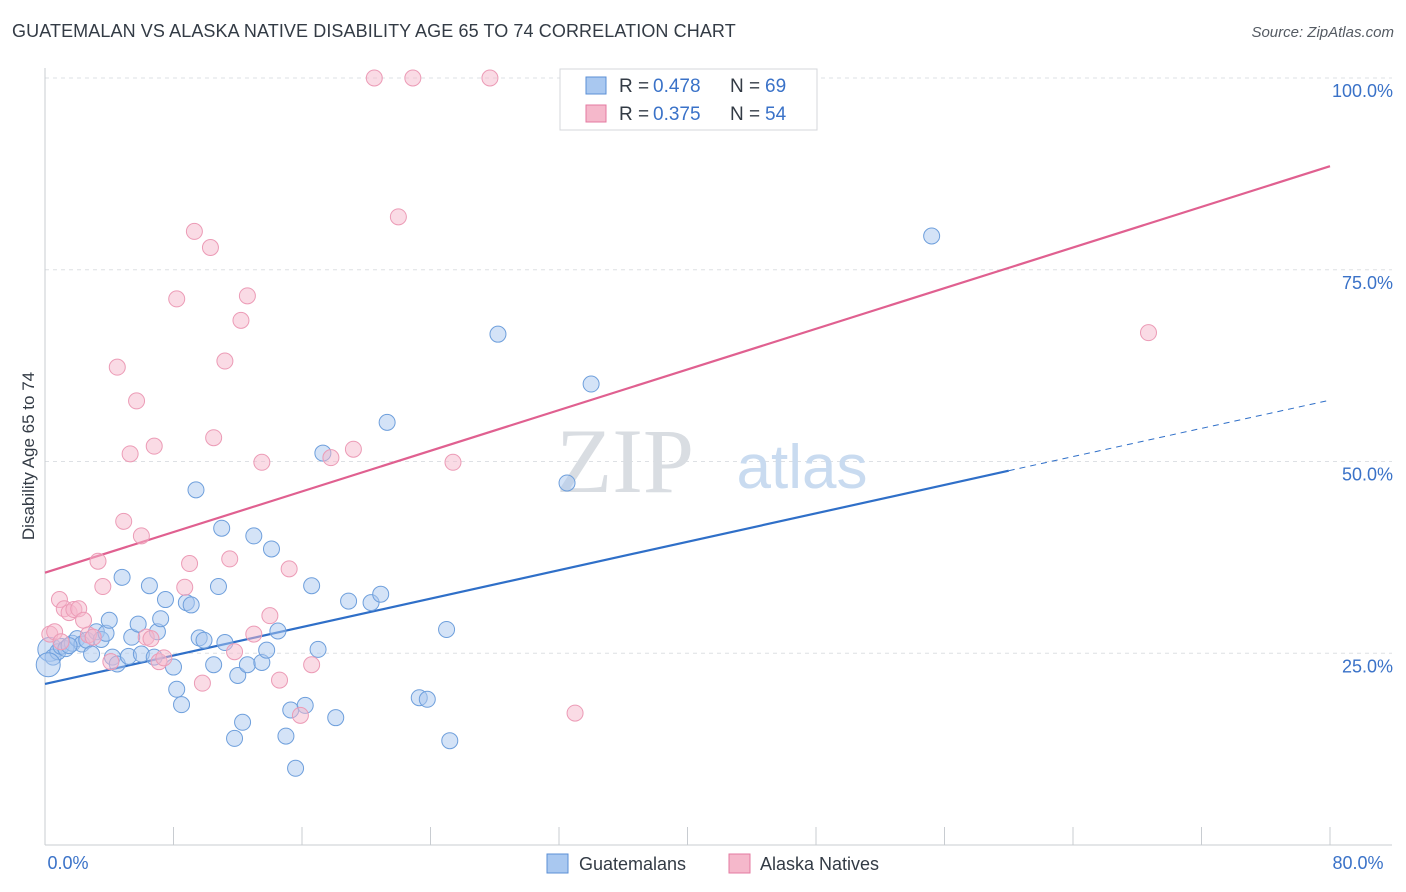 This screenshot has height=892, width=1406. What do you see at coordinates (677, 86) in the screenshot?
I see `legend-r-value-1: 0.478` at bounding box center [677, 86].